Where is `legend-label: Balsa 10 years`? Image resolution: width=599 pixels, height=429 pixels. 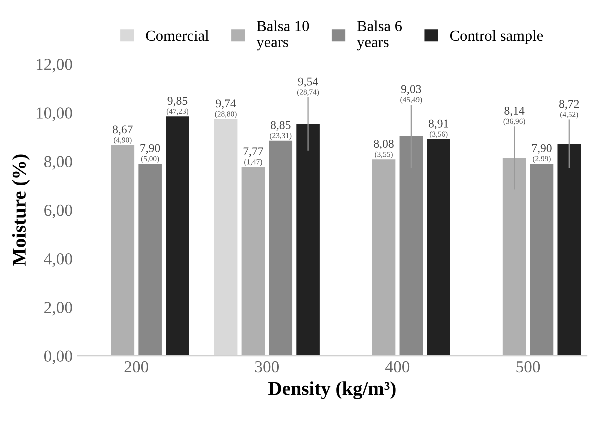
legend-label: Balsa 10 years is located at coordinates (283, 35).